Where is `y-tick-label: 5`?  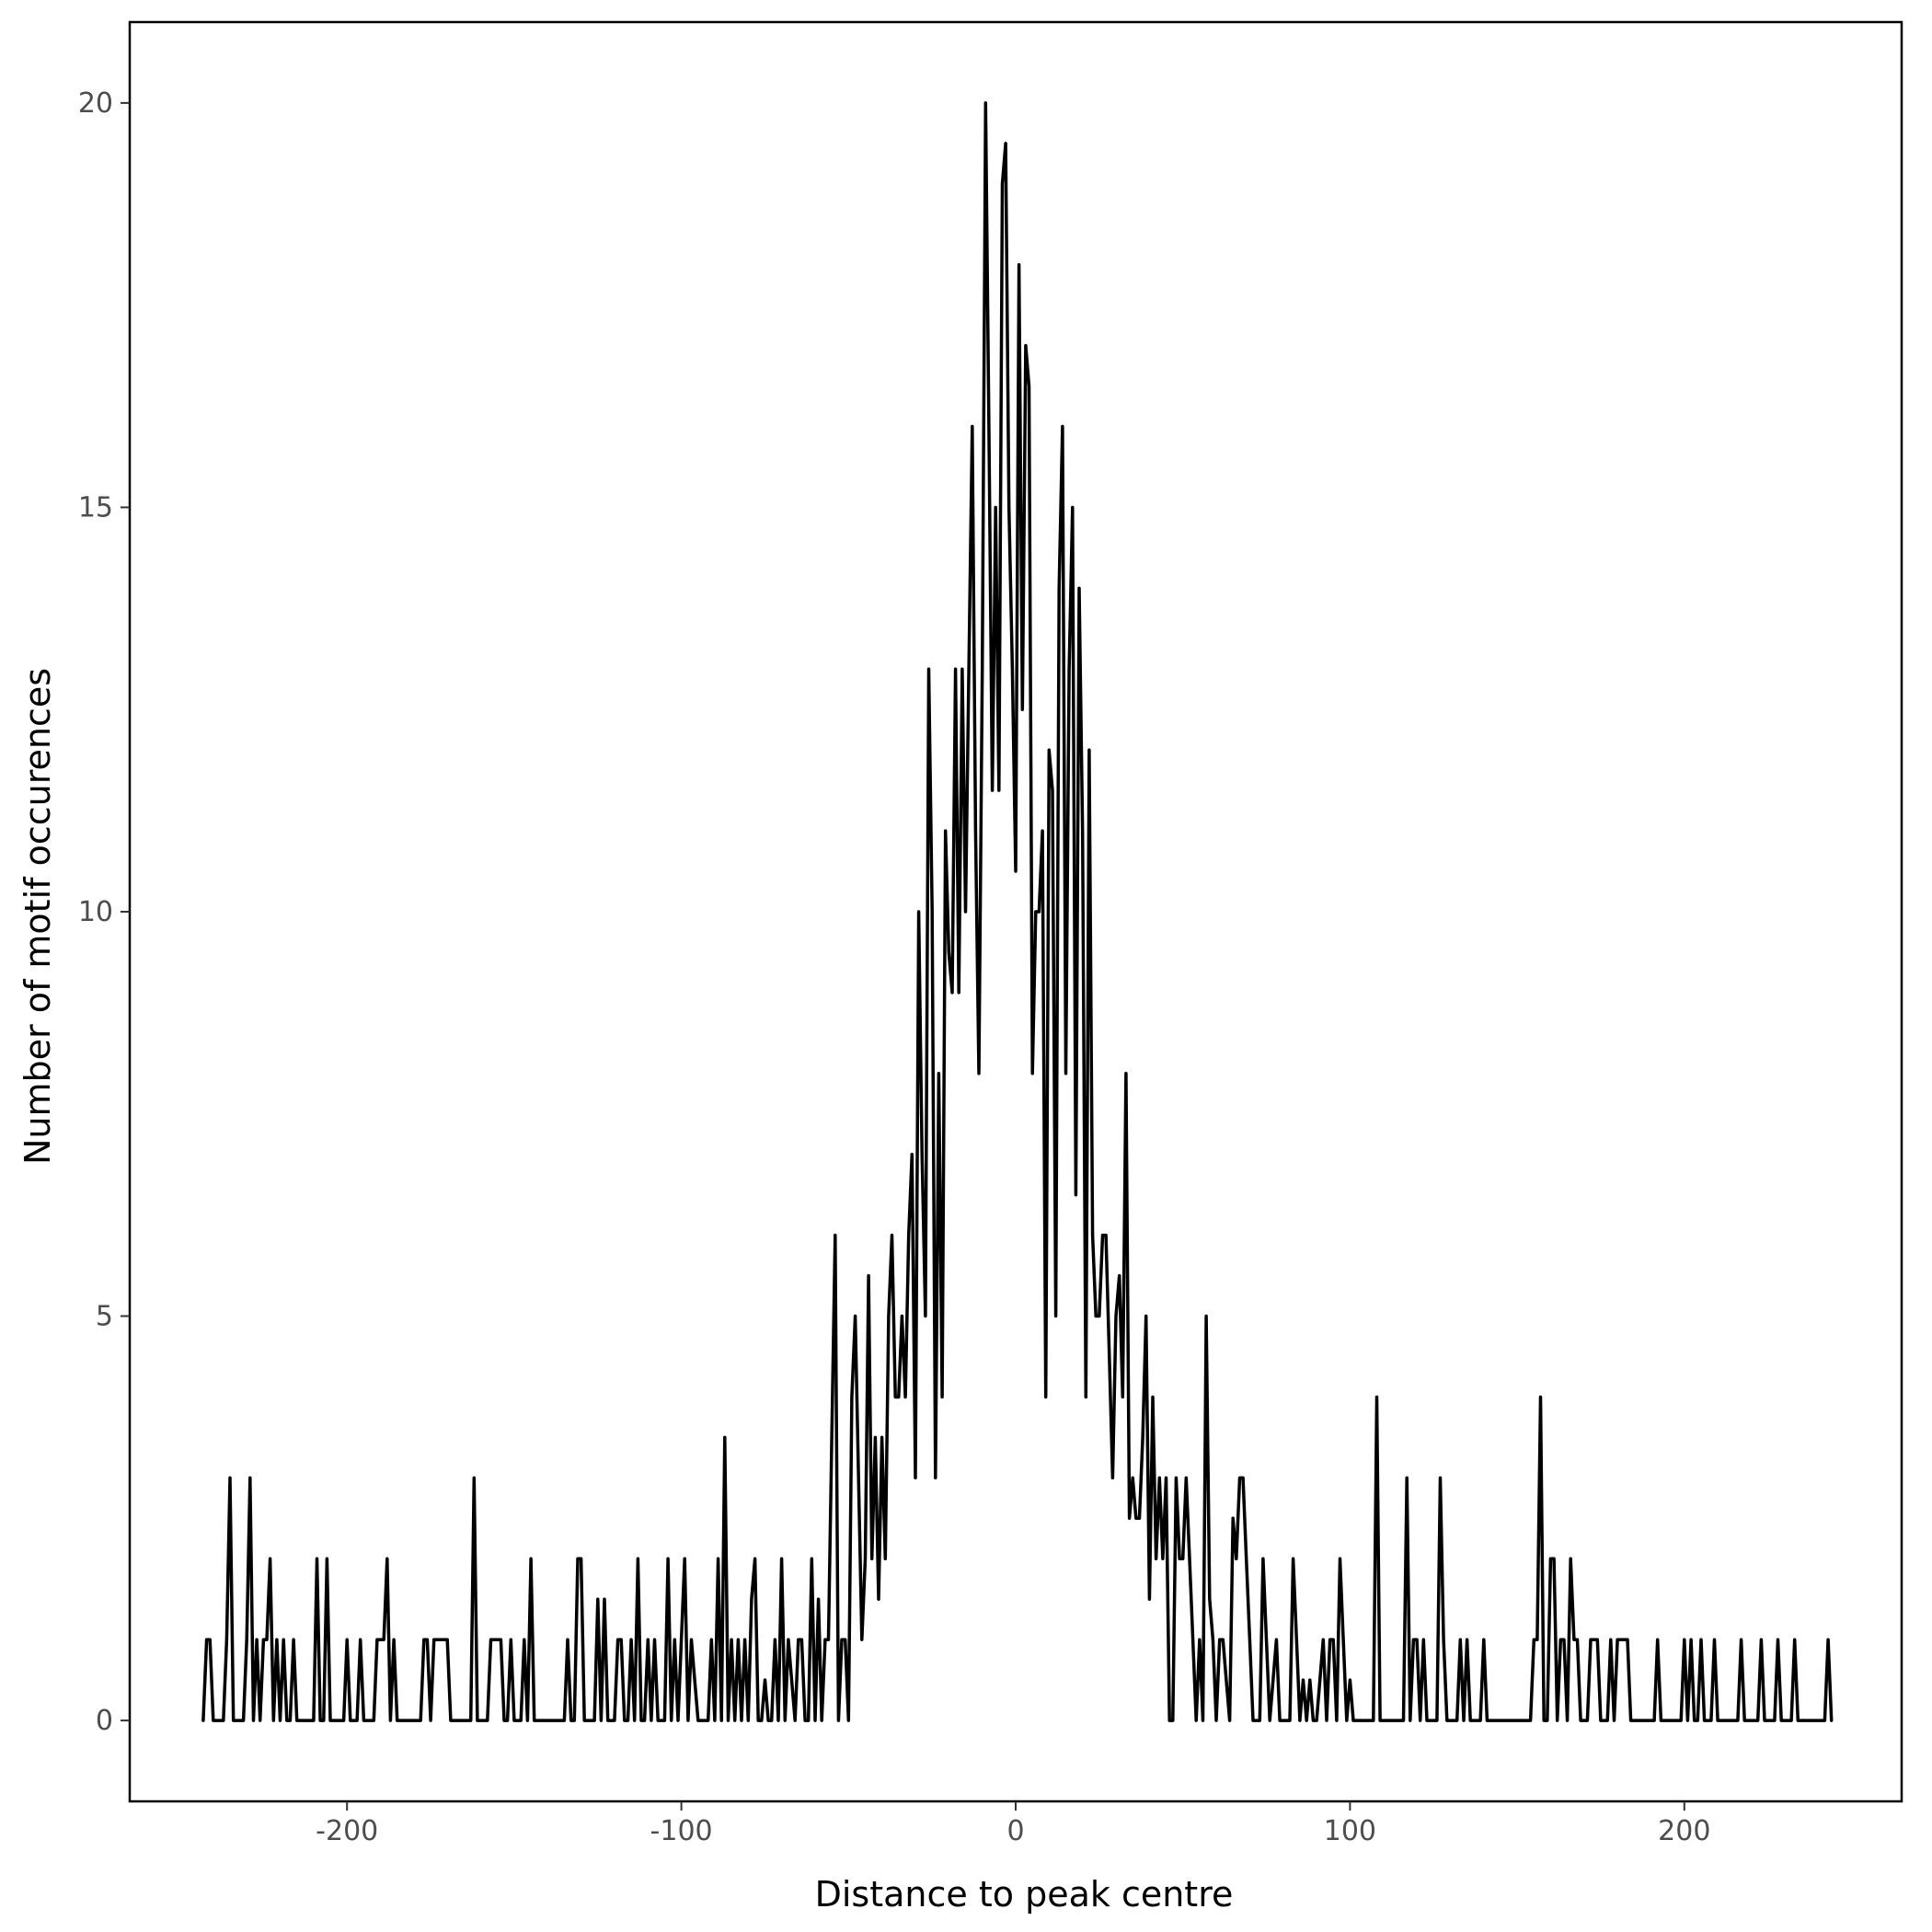 y-tick-label: 5 is located at coordinates (104, 1317).